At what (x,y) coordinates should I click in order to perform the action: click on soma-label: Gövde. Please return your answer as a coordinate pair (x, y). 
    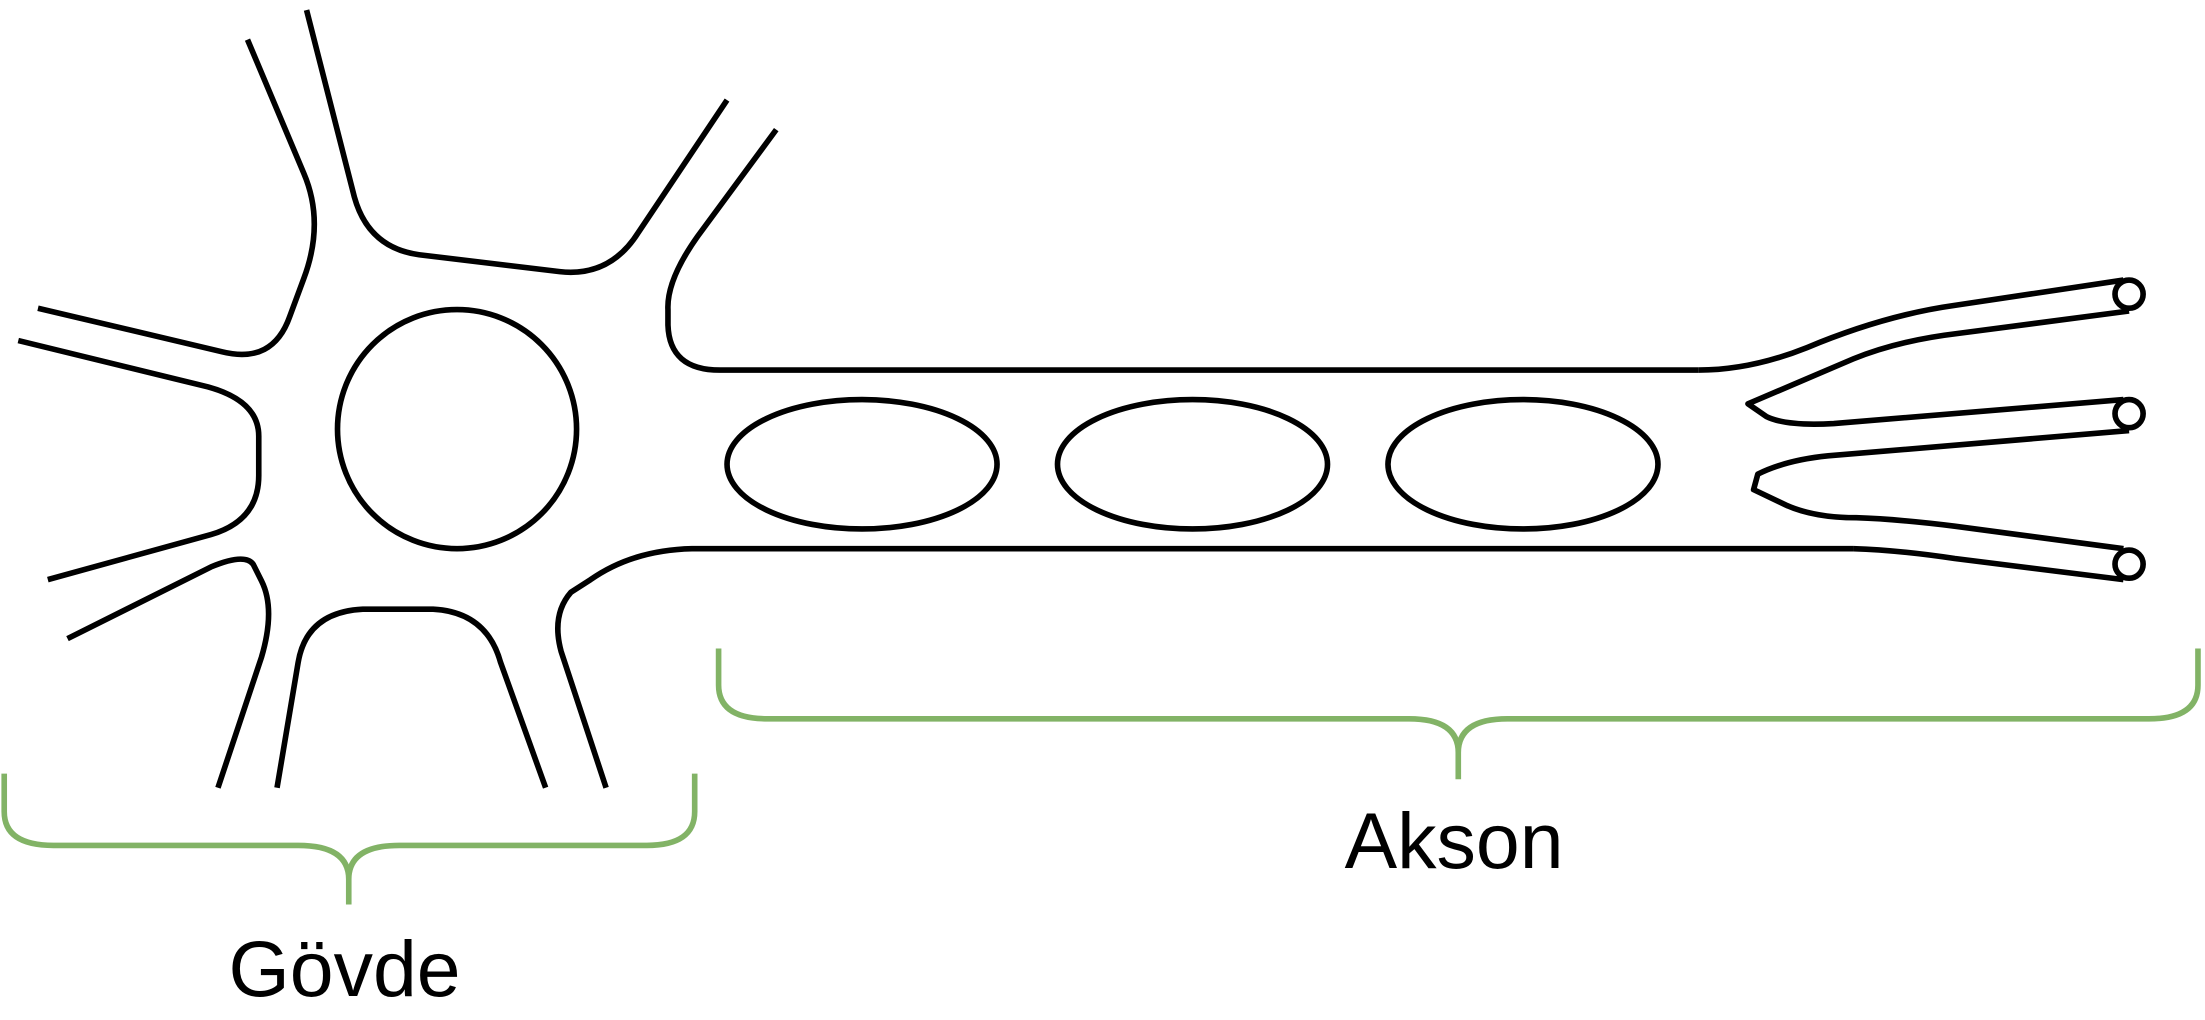
    Looking at the image, I should click on (345, 969).